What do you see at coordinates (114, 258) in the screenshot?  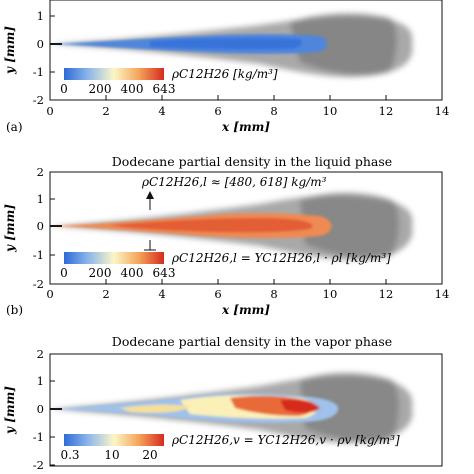 I see `panel-b-colorbar` at bounding box center [114, 258].